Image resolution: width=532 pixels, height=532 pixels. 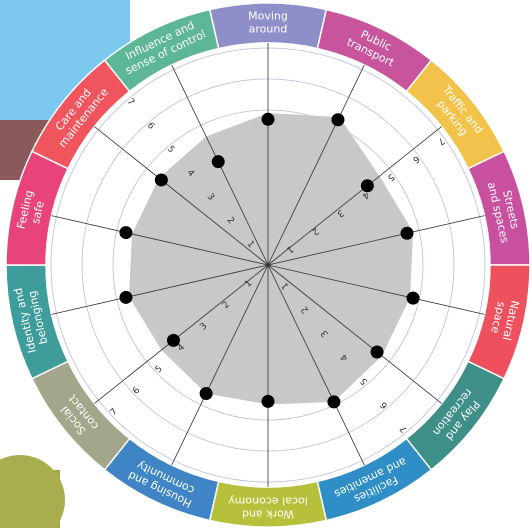 I want to click on ring-segment, so click(x=161, y=50).